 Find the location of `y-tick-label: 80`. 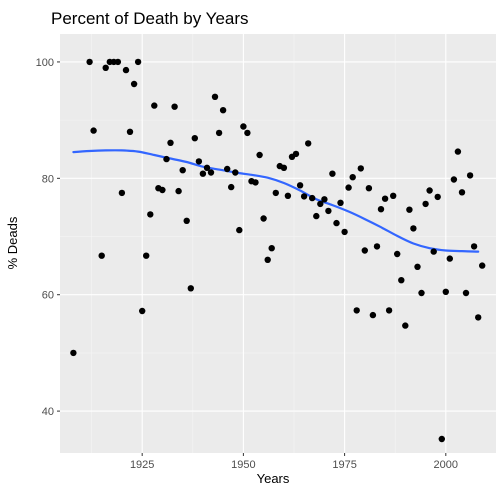

y-tick-label: 80 is located at coordinates (48, 179).